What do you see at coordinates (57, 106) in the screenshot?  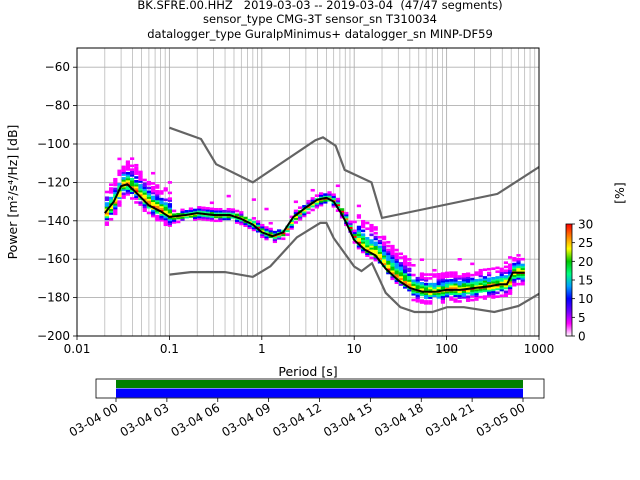 I see `y-tick-label: −80` at bounding box center [57, 106].